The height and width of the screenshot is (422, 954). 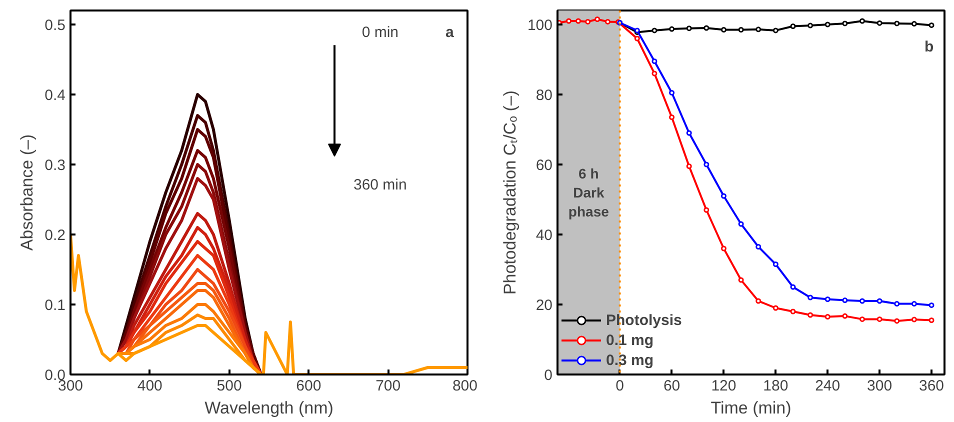 What do you see at coordinates (229, 386) in the screenshot?
I see `x-tick-label: 500` at bounding box center [229, 386].